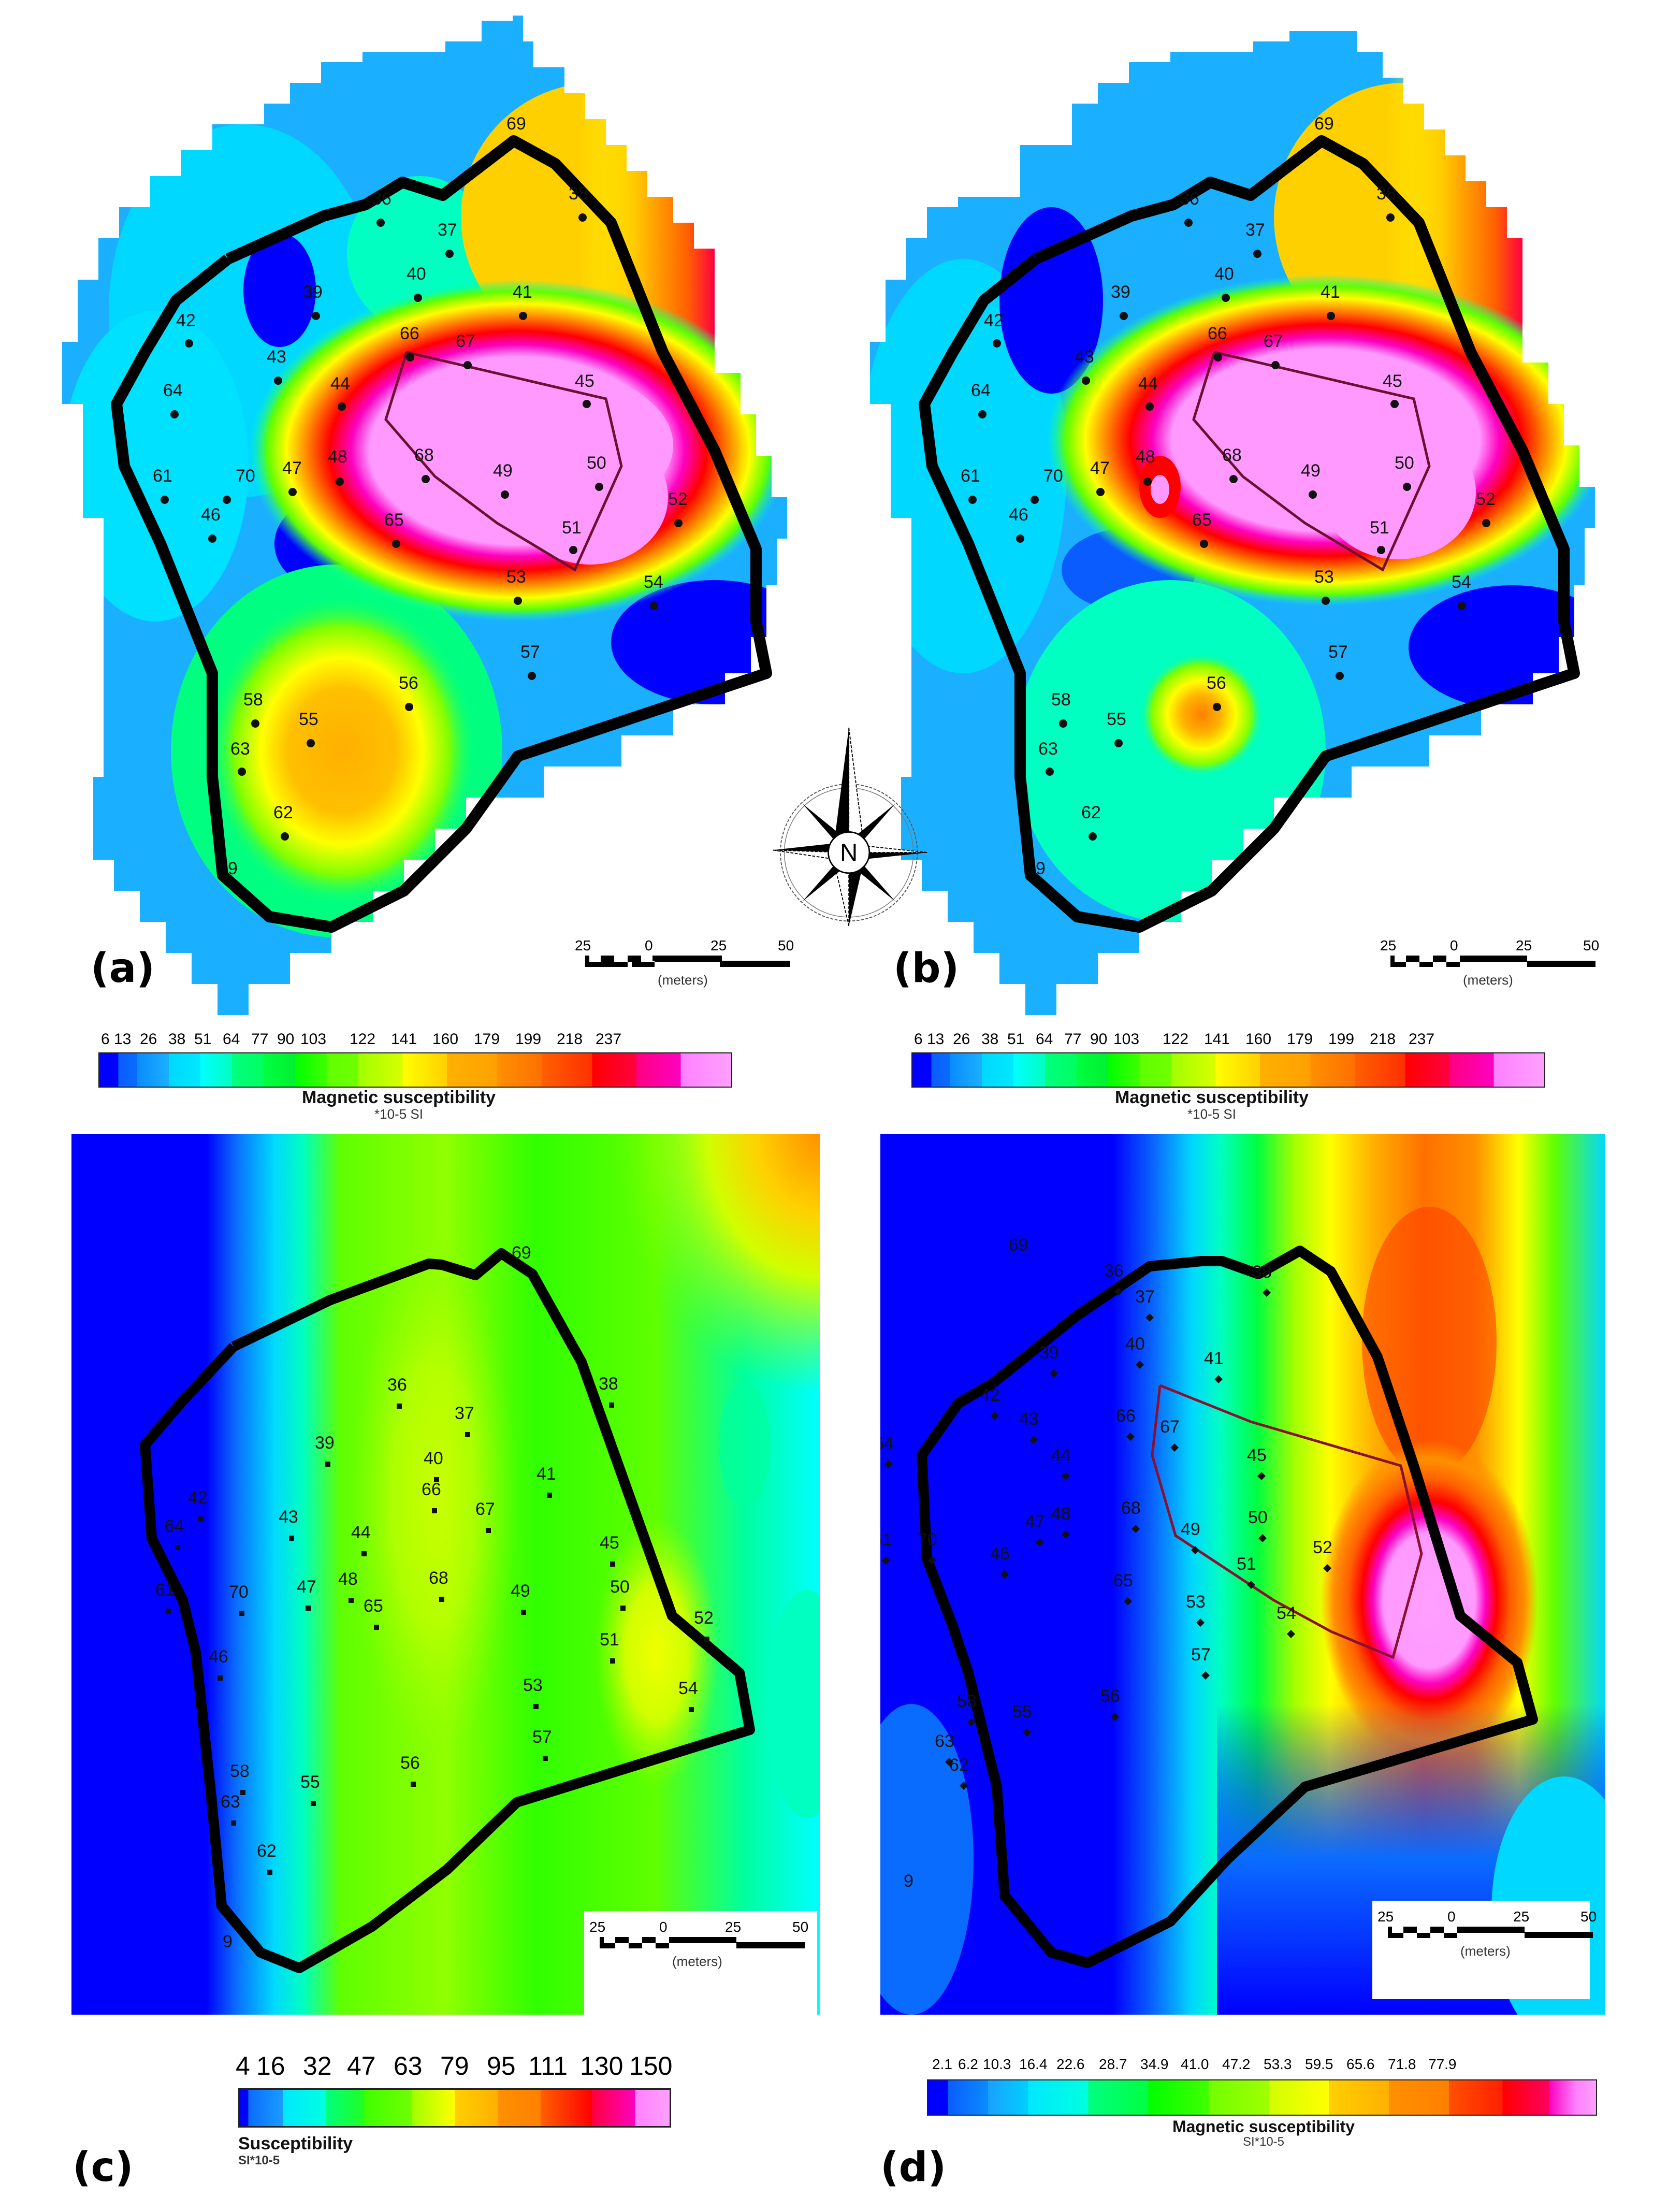 The width and height of the screenshot is (1668, 2212). What do you see at coordinates (259, 2160) in the screenshot?
I see `legend-subtitle-c: SI*10-5` at bounding box center [259, 2160].